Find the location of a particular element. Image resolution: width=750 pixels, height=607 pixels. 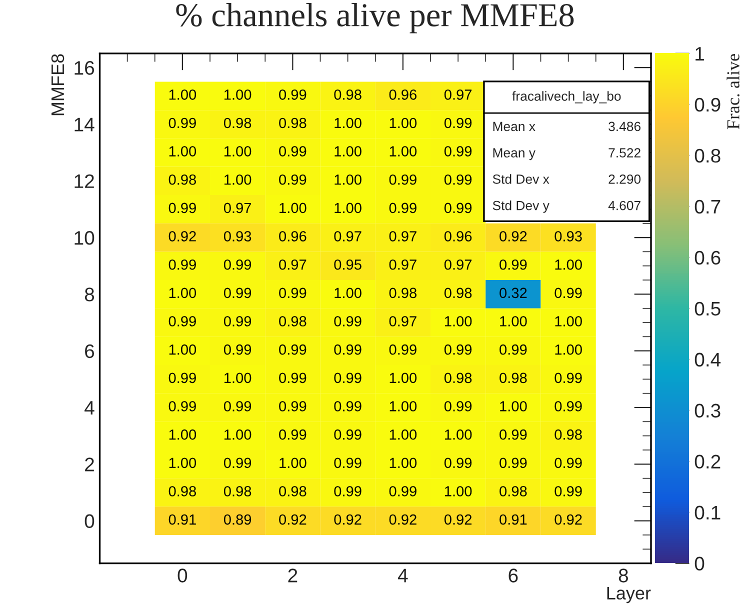

y-tick-label: 2 is located at coordinates (89, 465).